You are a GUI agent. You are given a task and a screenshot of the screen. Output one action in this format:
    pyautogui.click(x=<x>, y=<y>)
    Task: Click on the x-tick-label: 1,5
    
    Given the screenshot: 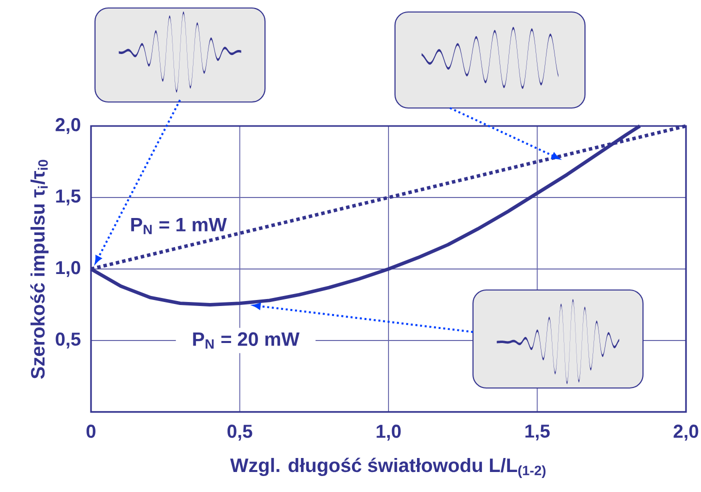 What is the action you would take?
    pyautogui.click(x=537, y=432)
    